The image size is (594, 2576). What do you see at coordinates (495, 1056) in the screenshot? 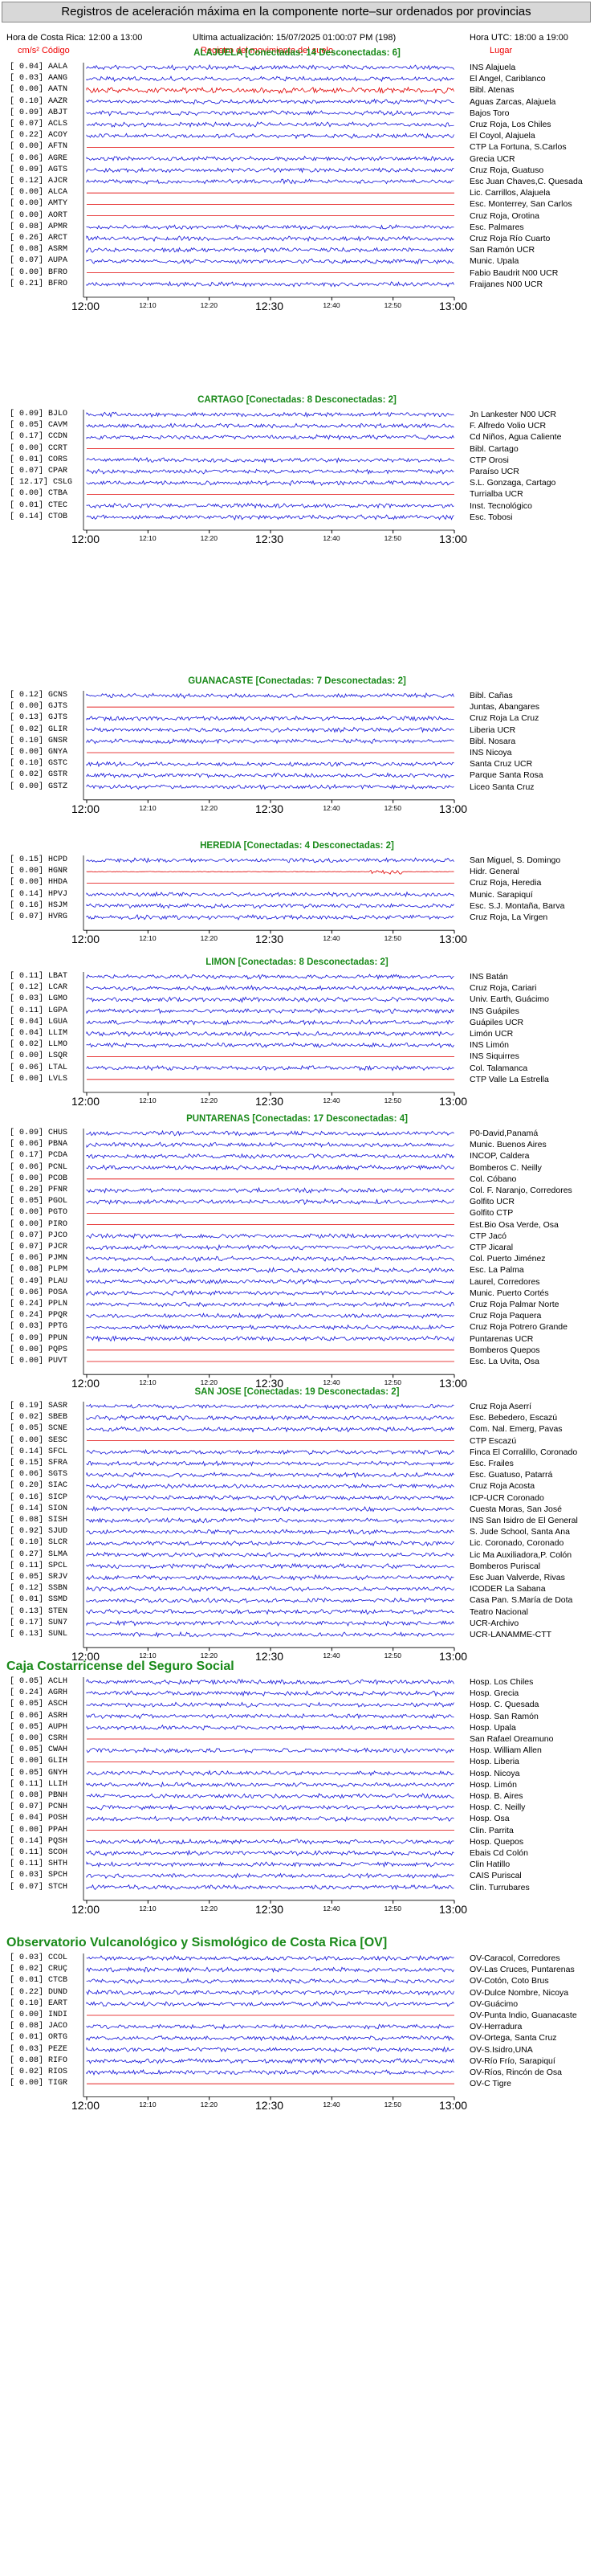
I see `station-place: INS Siquirres` at bounding box center [495, 1056].